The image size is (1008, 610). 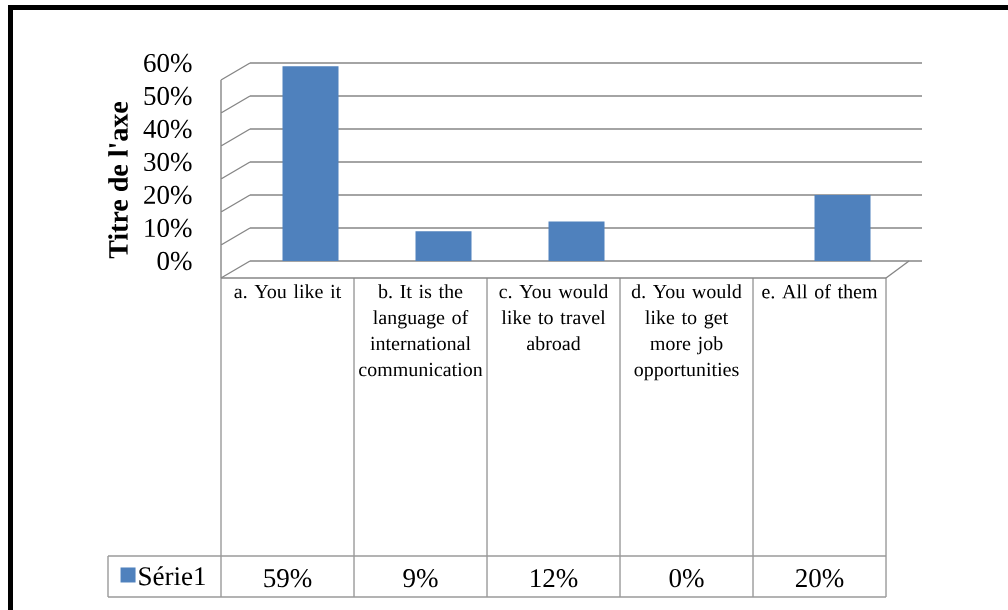 I want to click on y-tick-label: 50%, so click(x=168, y=96).